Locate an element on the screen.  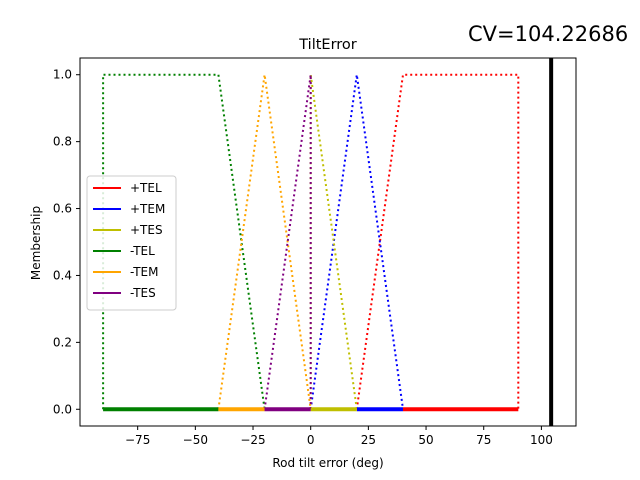
y-tick-label: 0.4 is located at coordinates (62, 275).